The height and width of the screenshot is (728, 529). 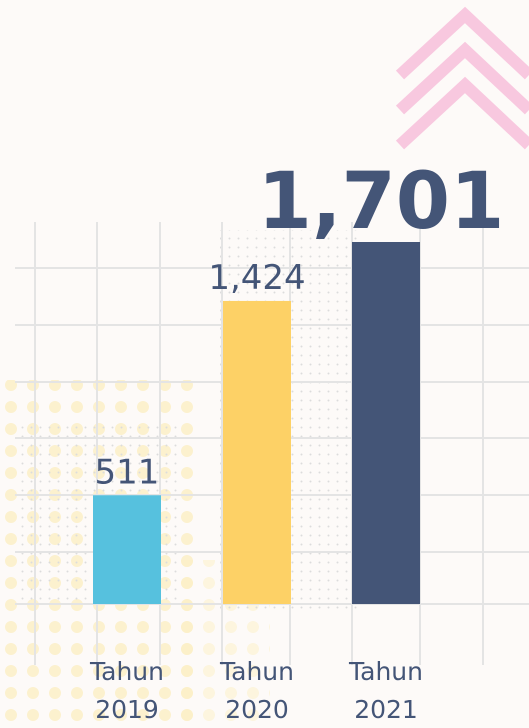 What do you see at coordinates (127, 472) in the screenshot?
I see `value-label: 511` at bounding box center [127, 472].